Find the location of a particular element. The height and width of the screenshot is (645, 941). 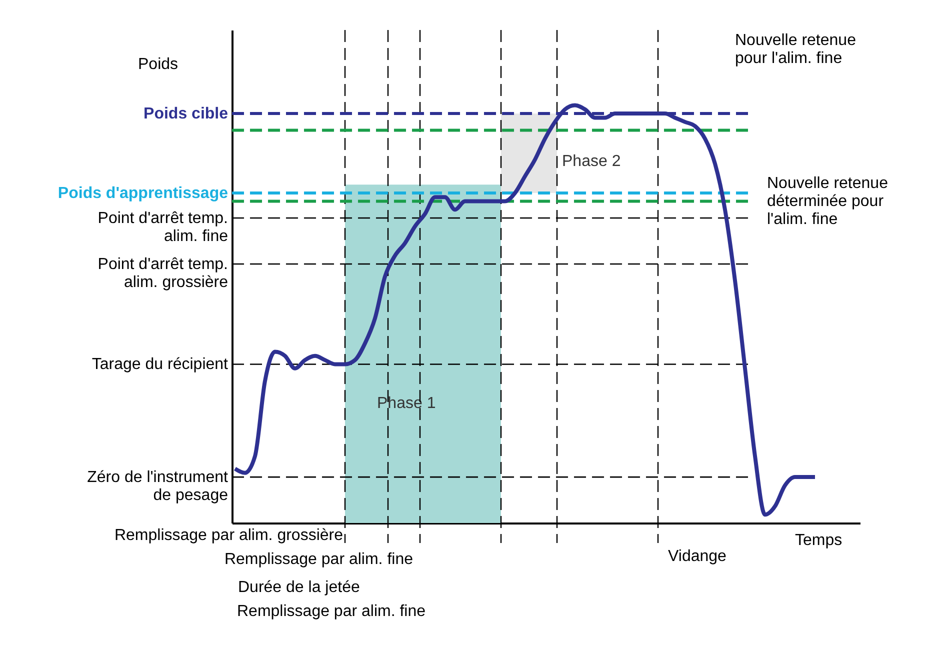

ref-line-label: Poids d'apprentissage is located at coordinates (143, 193).